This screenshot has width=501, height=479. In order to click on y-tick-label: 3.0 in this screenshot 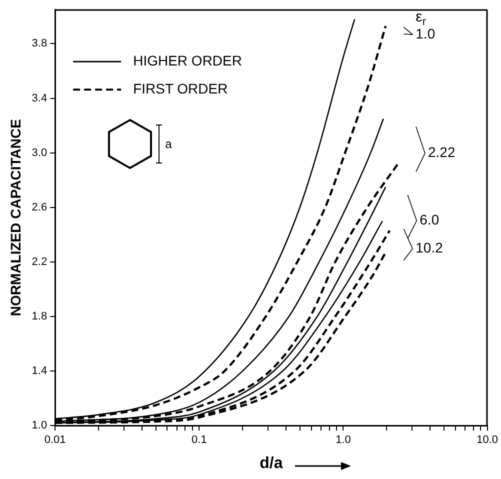, I will do `click(40, 152)`.